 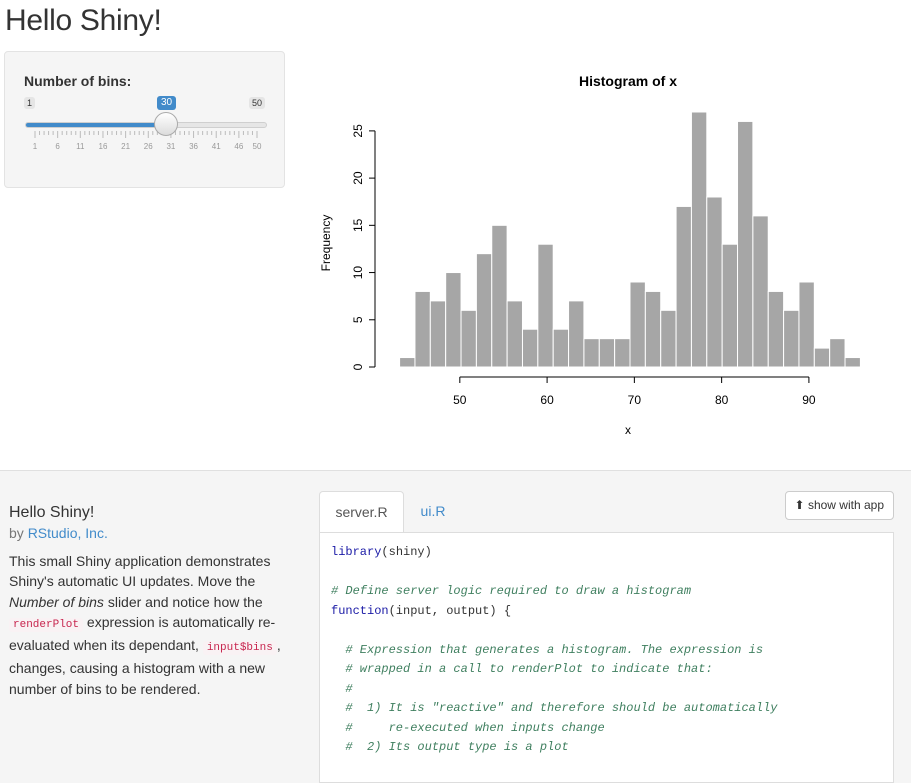 What do you see at coordinates (722, 400) in the screenshot?
I see `x-tick-label: 80` at bounding box center [722, 400].